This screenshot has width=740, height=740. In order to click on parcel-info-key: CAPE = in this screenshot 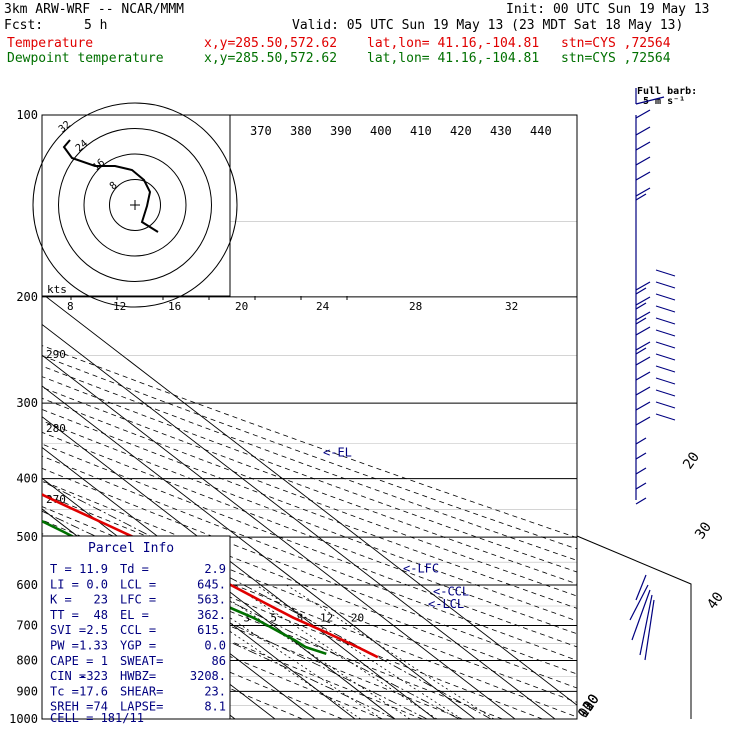, I will do `click(71, 661)`.